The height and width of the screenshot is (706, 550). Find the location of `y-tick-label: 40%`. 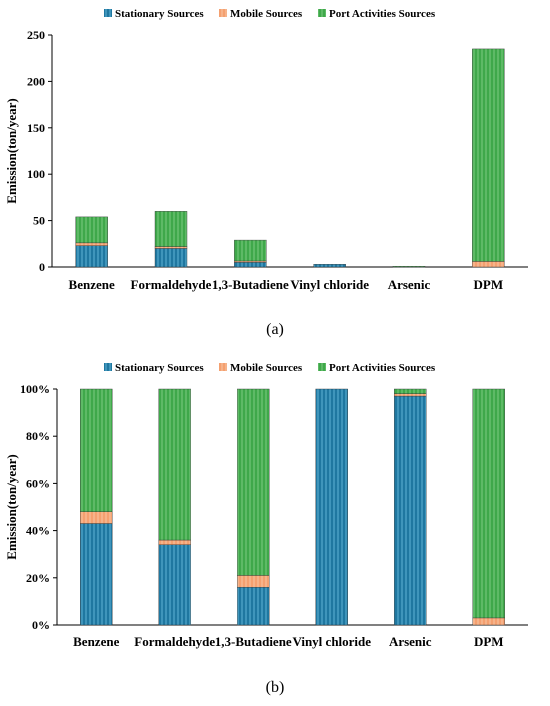

y-tick-label: 40% is located at coordinates (38, 531).